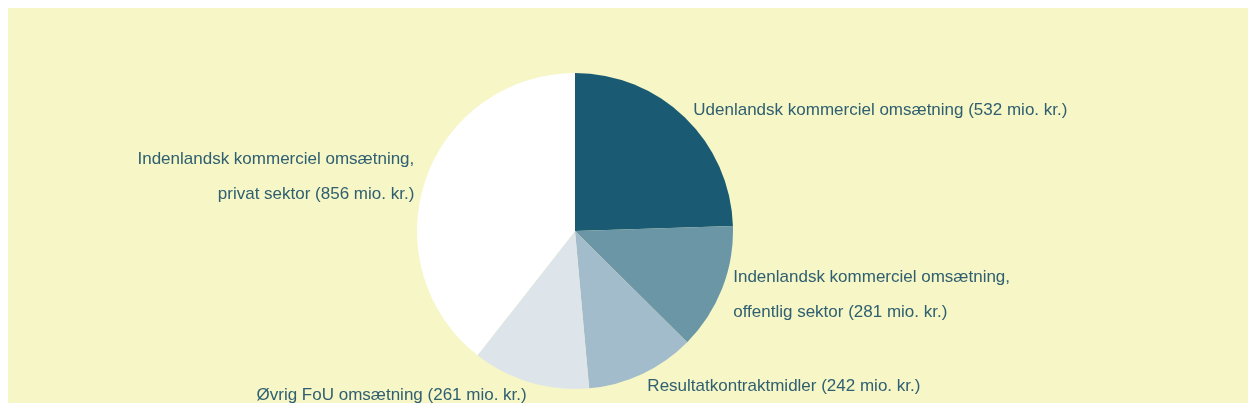 The height and width of the screenshot is (418, 1256). What do you see at coordinates (872, 293) in the screenshot?
I see `slice-label: Indenlandsk kommerciel omsætning, offentlig sektor (281 mio. kr.)` at bounding box center [872, 293].